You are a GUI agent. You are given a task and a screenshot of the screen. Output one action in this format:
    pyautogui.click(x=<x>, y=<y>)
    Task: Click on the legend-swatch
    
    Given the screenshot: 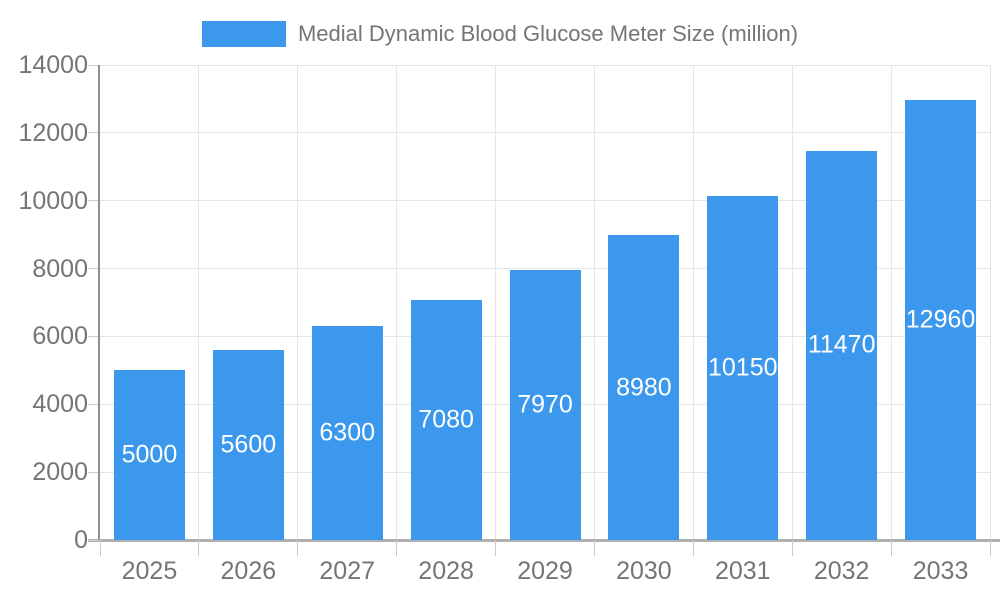 What is the action you would take?
    pyautogui.click(x=243, y=34)
    